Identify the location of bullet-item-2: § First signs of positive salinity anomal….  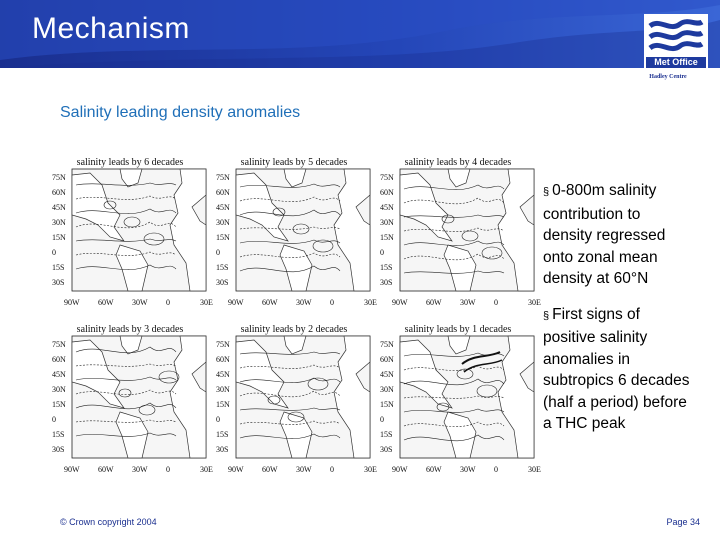
(618, 369).